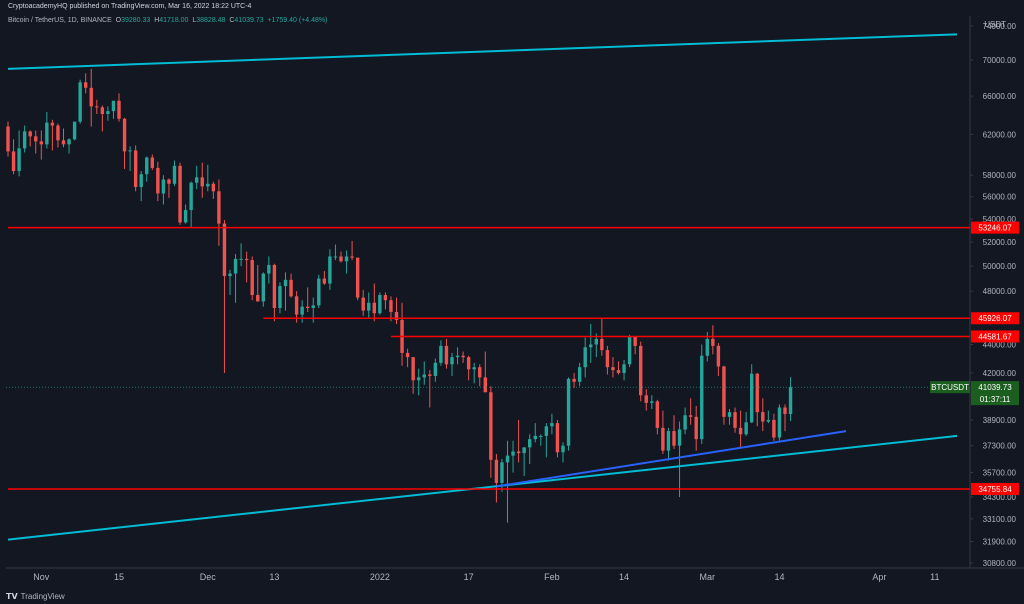 This screenshot has height=604, width=1024. Describe the element at coordinates (934, 577) in the screenshot. I see `x-tick-label: 11` at that location.